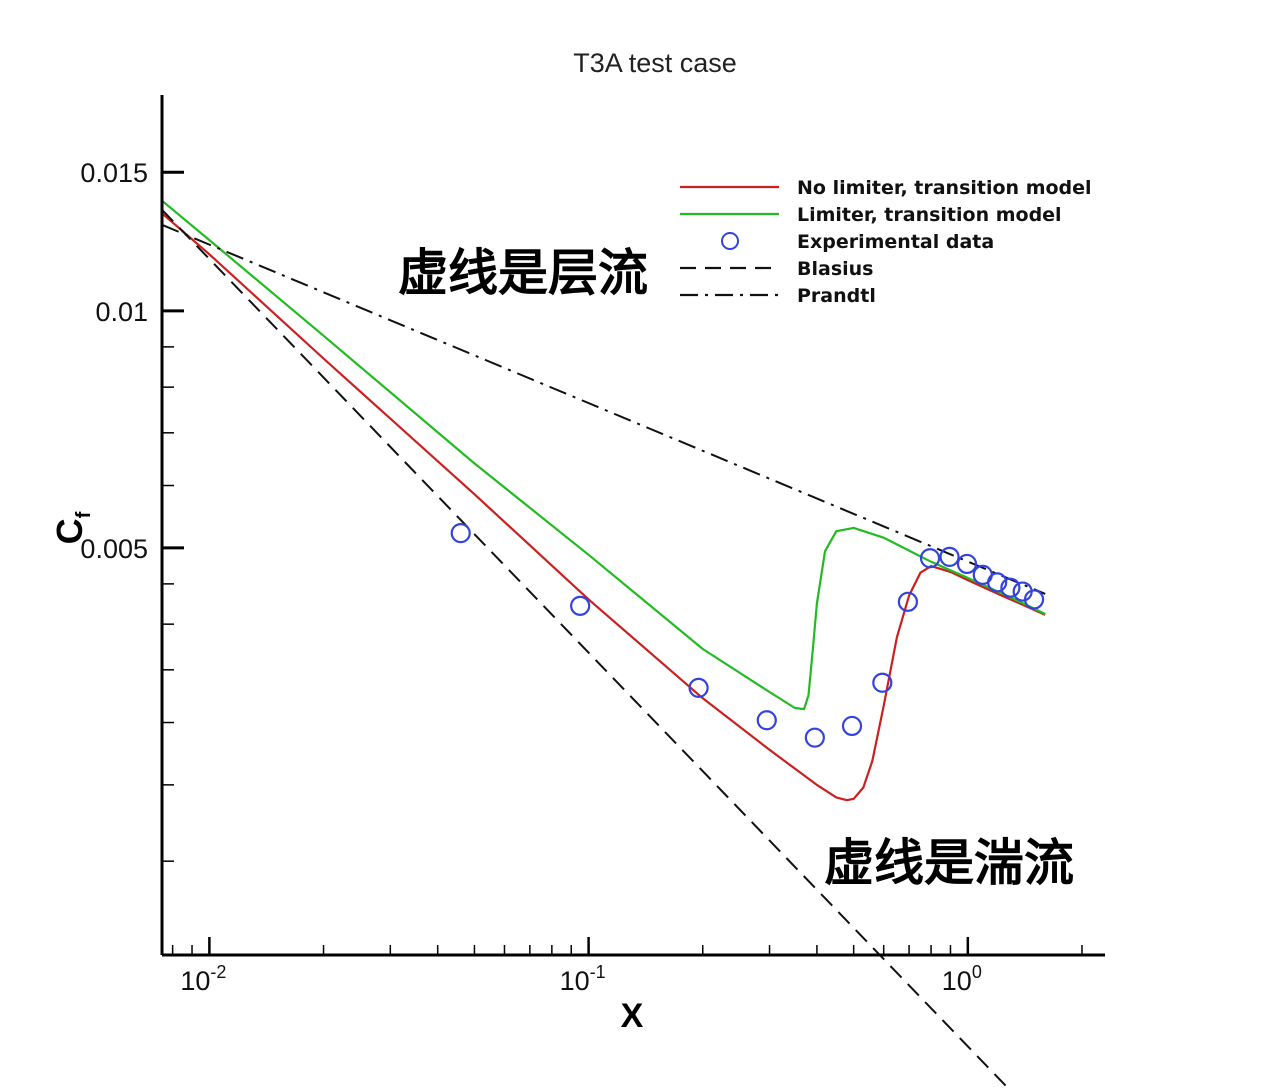  What do you see at coordinates (655, 63) in the screenshot?
I see `chart-title: T3A test case` at bounding box center [655, 63].